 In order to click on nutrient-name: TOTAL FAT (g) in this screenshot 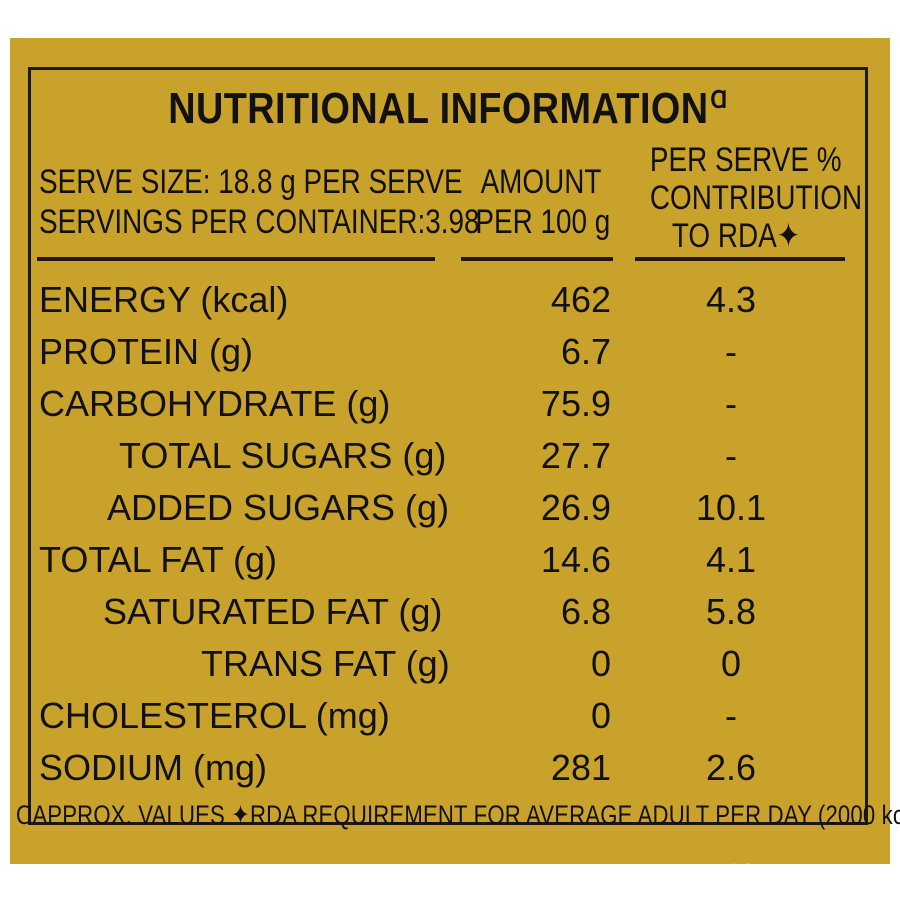, I will do `click(158, 559)`.